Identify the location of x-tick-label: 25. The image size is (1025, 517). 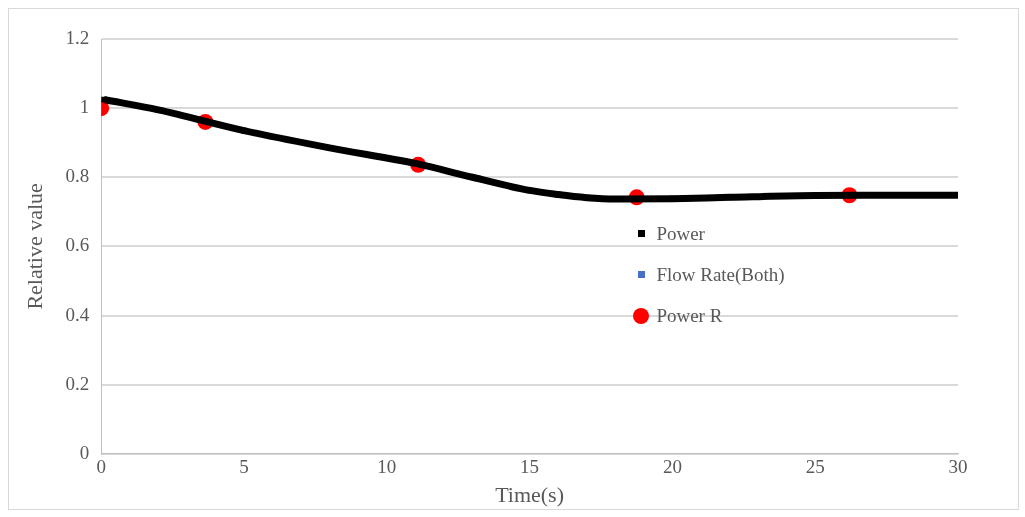
(815, 467).